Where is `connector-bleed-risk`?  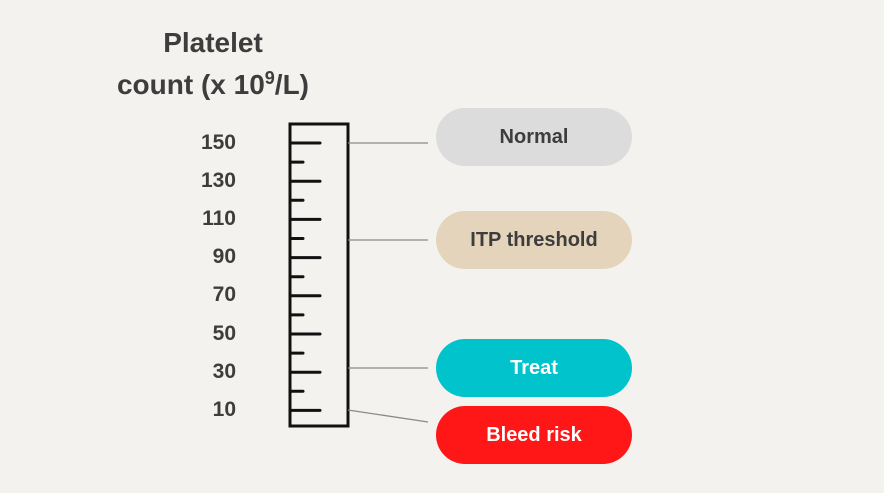 connector-bleed-risk is located at coordinates (388, 416).